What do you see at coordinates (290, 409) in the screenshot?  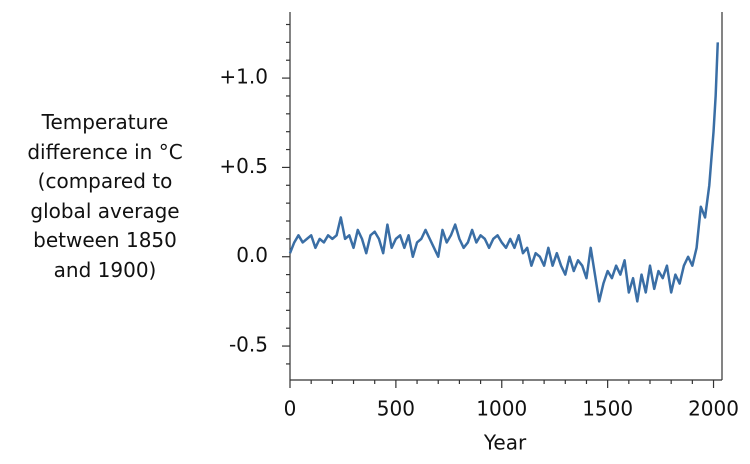 I see `x-tick-label: 0` at bounding box center [290, 409].